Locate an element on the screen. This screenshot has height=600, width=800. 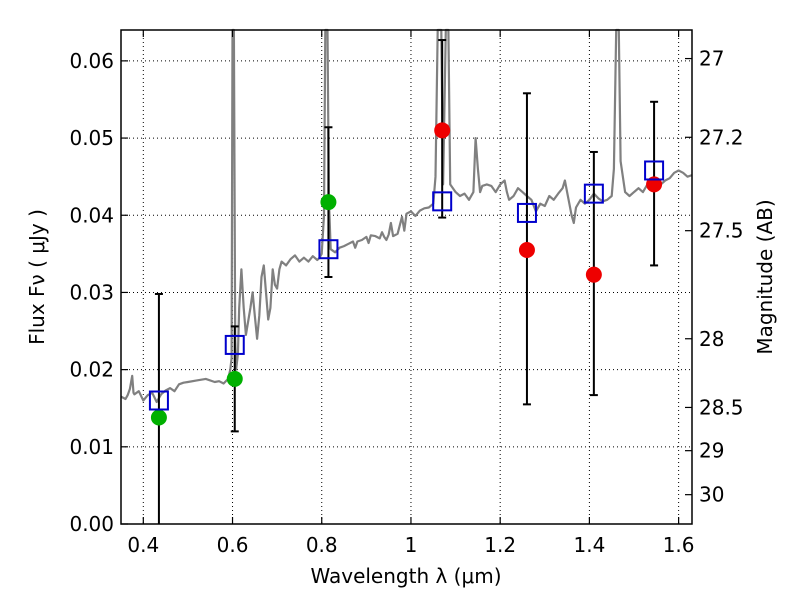
right-tick-label: 28.5 is located at coordinates (721, 407).